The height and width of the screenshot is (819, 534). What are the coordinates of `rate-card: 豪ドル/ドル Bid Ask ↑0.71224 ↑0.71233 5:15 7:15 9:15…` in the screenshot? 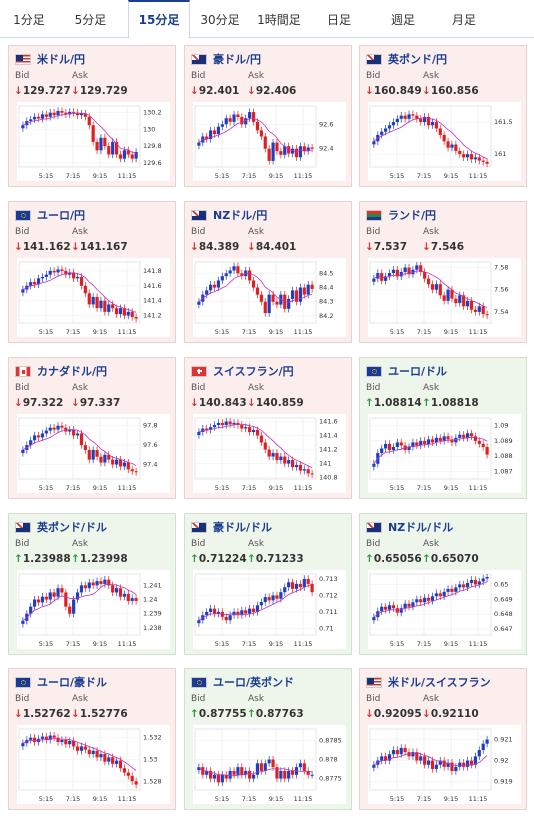 It's located at (268, 584).